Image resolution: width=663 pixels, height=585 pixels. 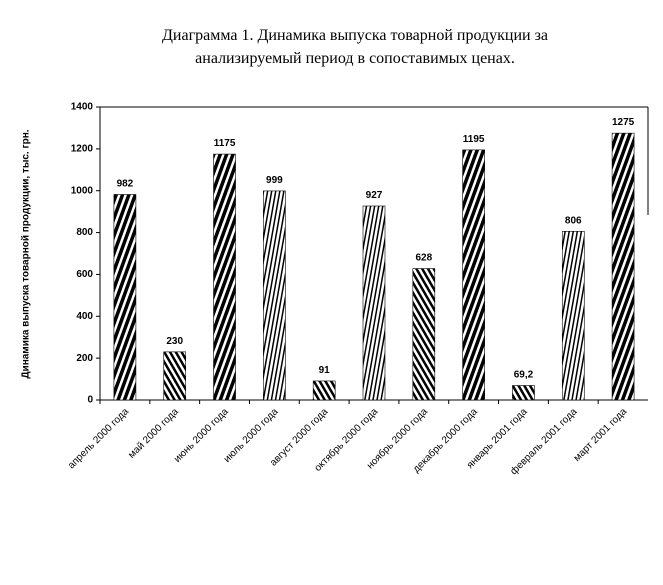 I want to click on value-label: 230, so click(x=174, y=341).